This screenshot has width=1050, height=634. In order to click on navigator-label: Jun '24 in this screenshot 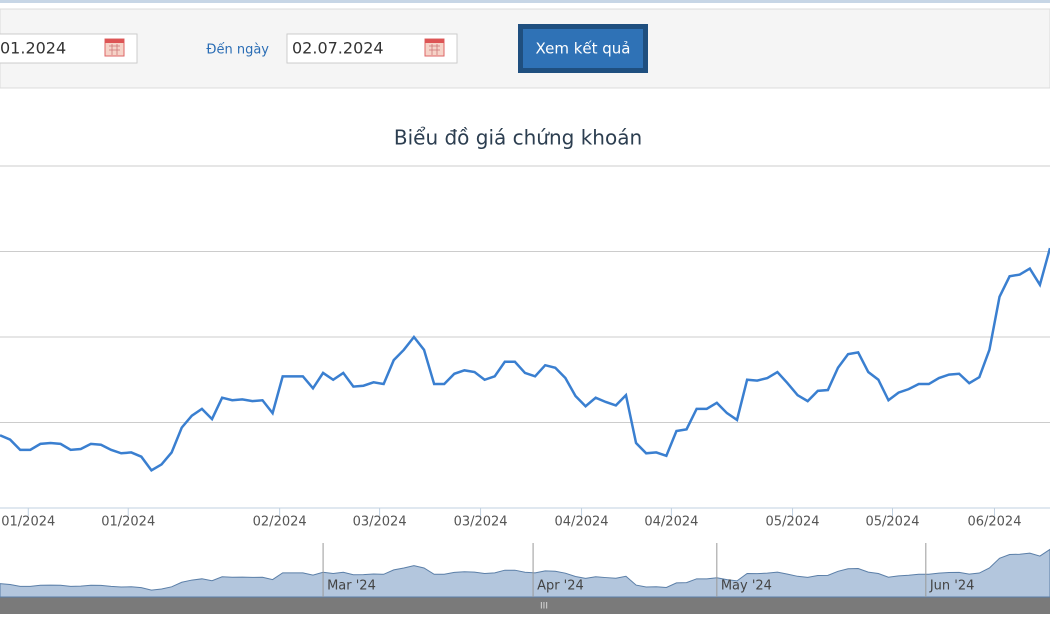, I will do `click(952, 586)`.